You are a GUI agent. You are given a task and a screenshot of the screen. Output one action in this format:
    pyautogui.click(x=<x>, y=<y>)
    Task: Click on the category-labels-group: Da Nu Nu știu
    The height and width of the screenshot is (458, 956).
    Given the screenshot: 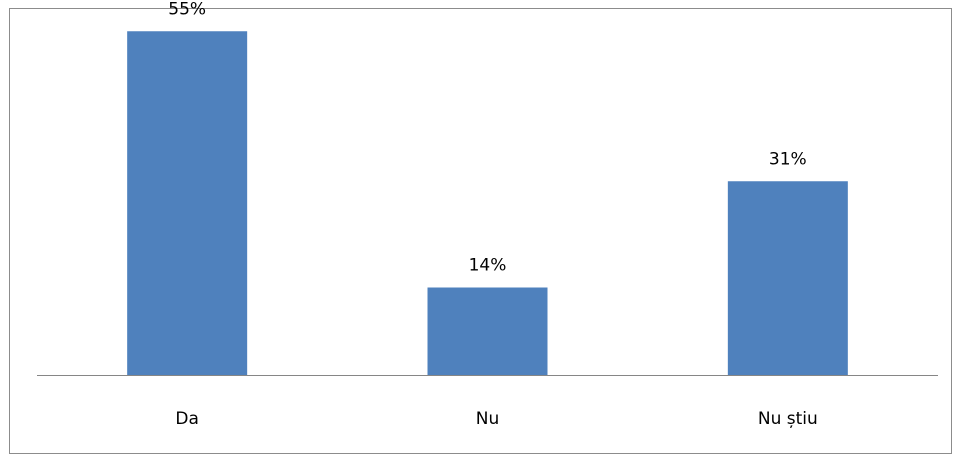 What is the action you would take?
    pyautogui.click(x=496, y=419)
    